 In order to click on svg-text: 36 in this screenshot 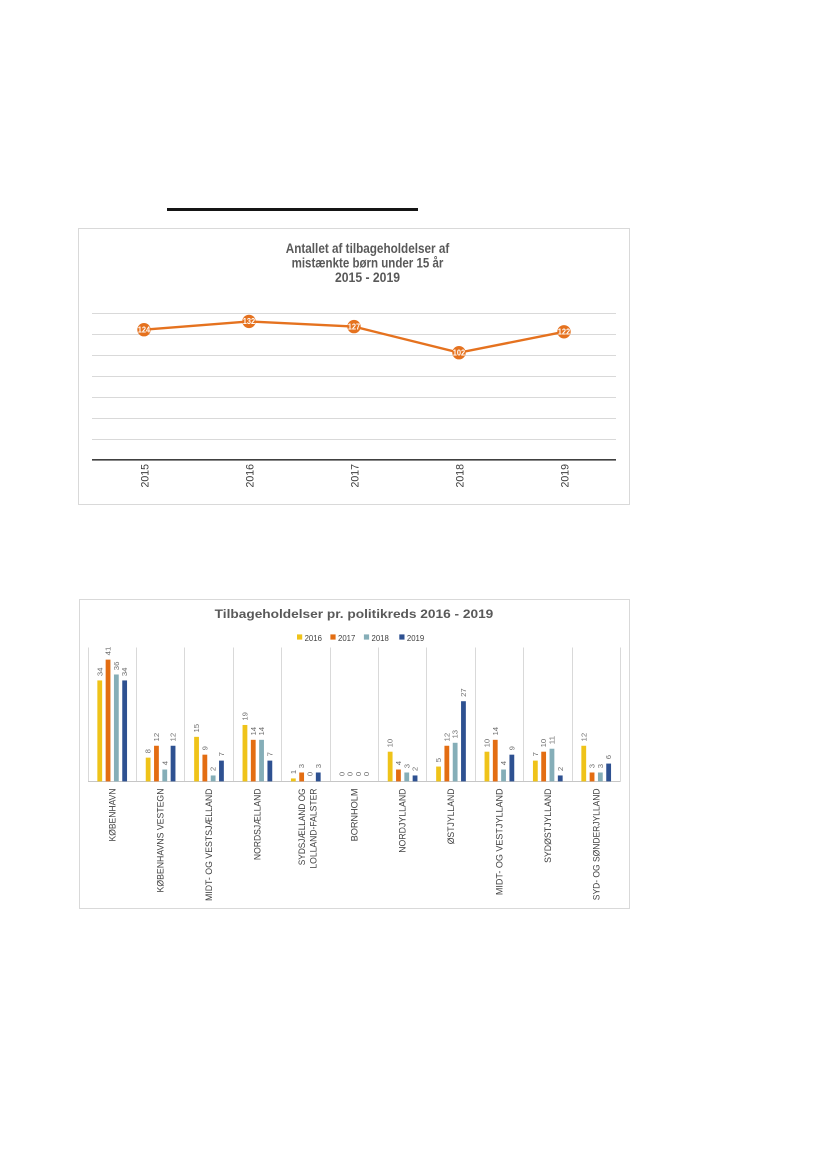, I will do `click(116, 666)`.